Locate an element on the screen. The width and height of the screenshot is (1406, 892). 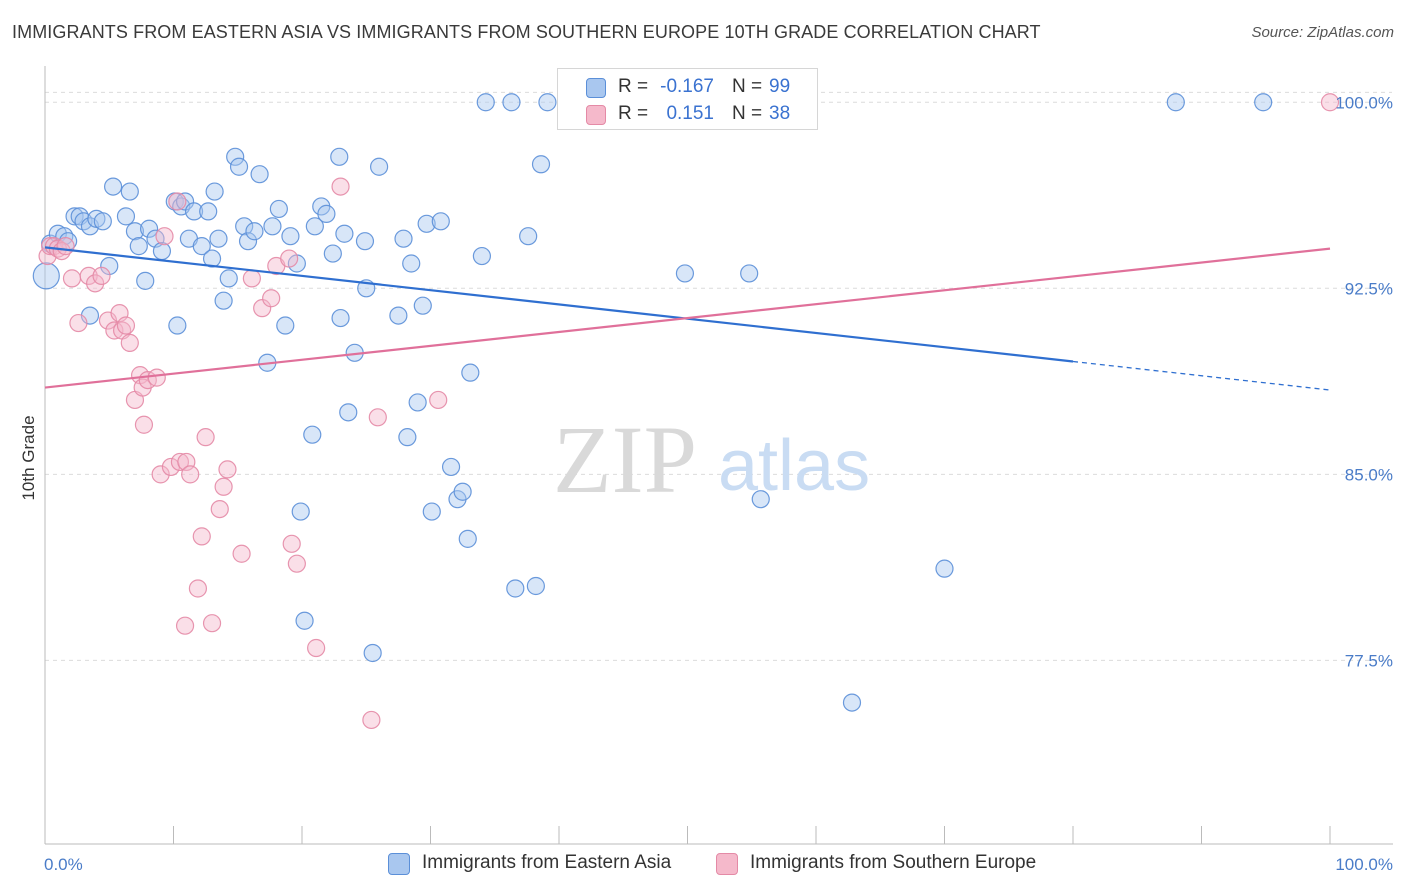
y-axis-label: 10th Grade is located at coordinates (28, 457).